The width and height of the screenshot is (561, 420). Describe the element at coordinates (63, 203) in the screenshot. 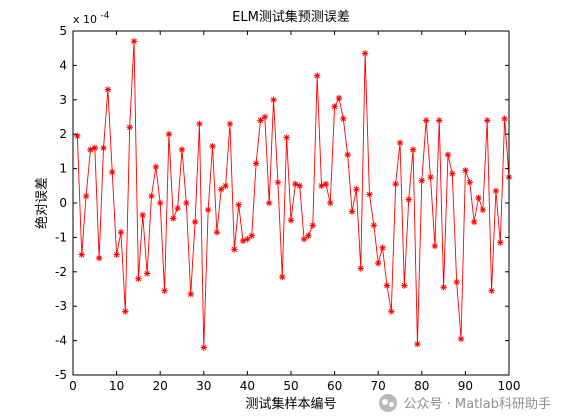

I see `y-tick-label: 0` at that location.